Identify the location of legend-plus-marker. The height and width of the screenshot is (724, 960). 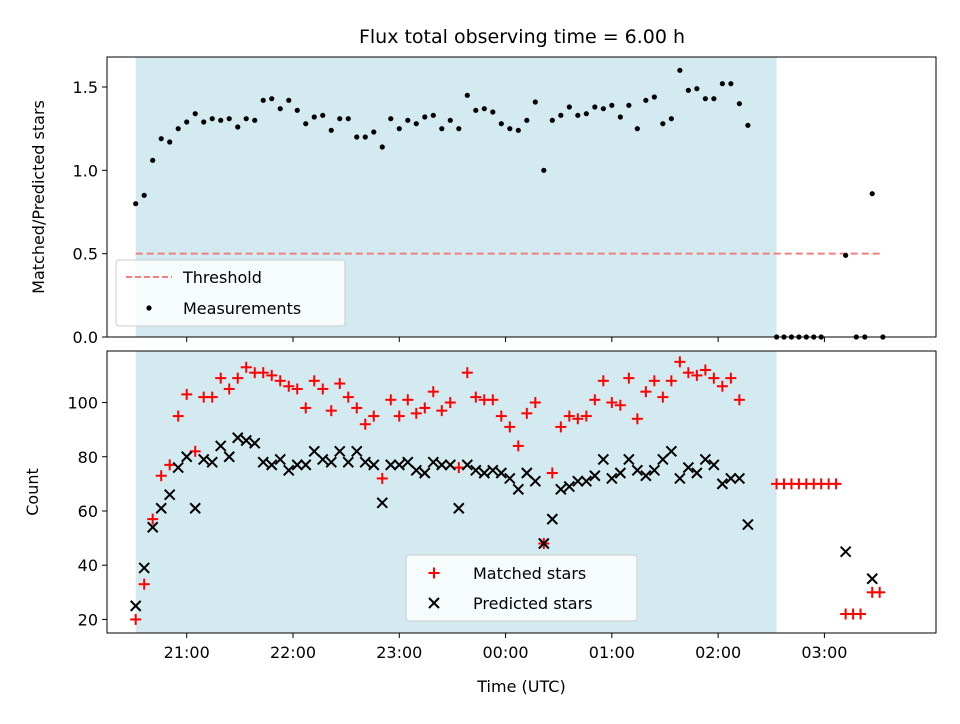
(434, 573).